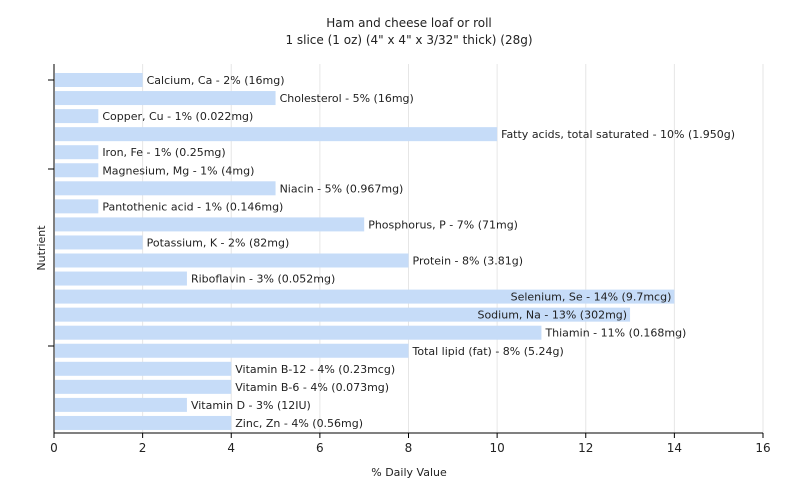  Describe the element at coordinates (263, 279) in the screenshot. I see `bar-label: Riboflavin - 3% (0.052mg)` at that location.